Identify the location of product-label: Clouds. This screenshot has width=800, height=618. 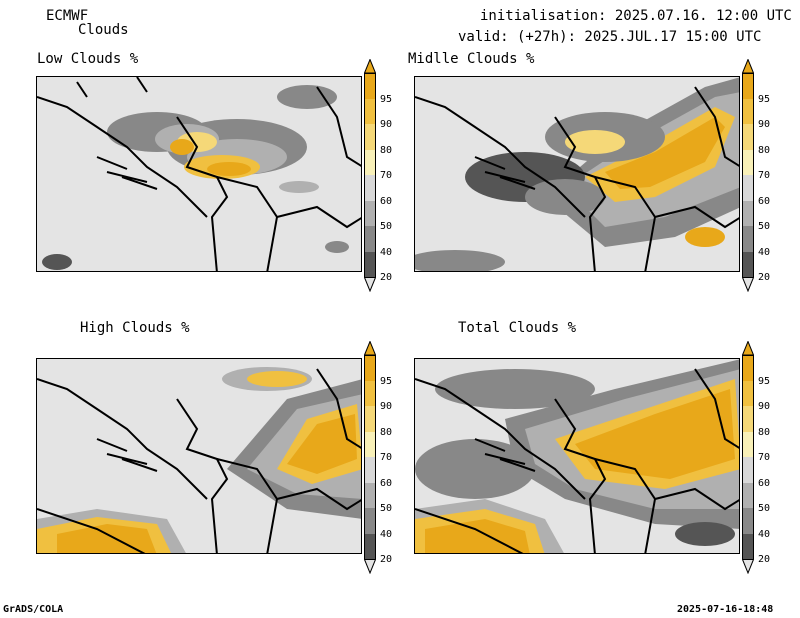
(103, 30).